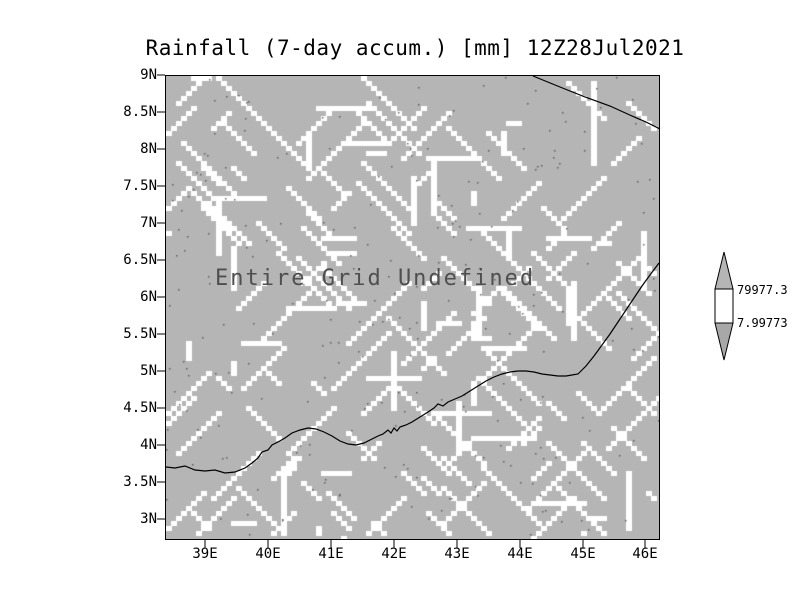 The height and width of the screenshot is (612, 792). I want to click on y-axis-tick-label: 3.5N, so click(140, 482).